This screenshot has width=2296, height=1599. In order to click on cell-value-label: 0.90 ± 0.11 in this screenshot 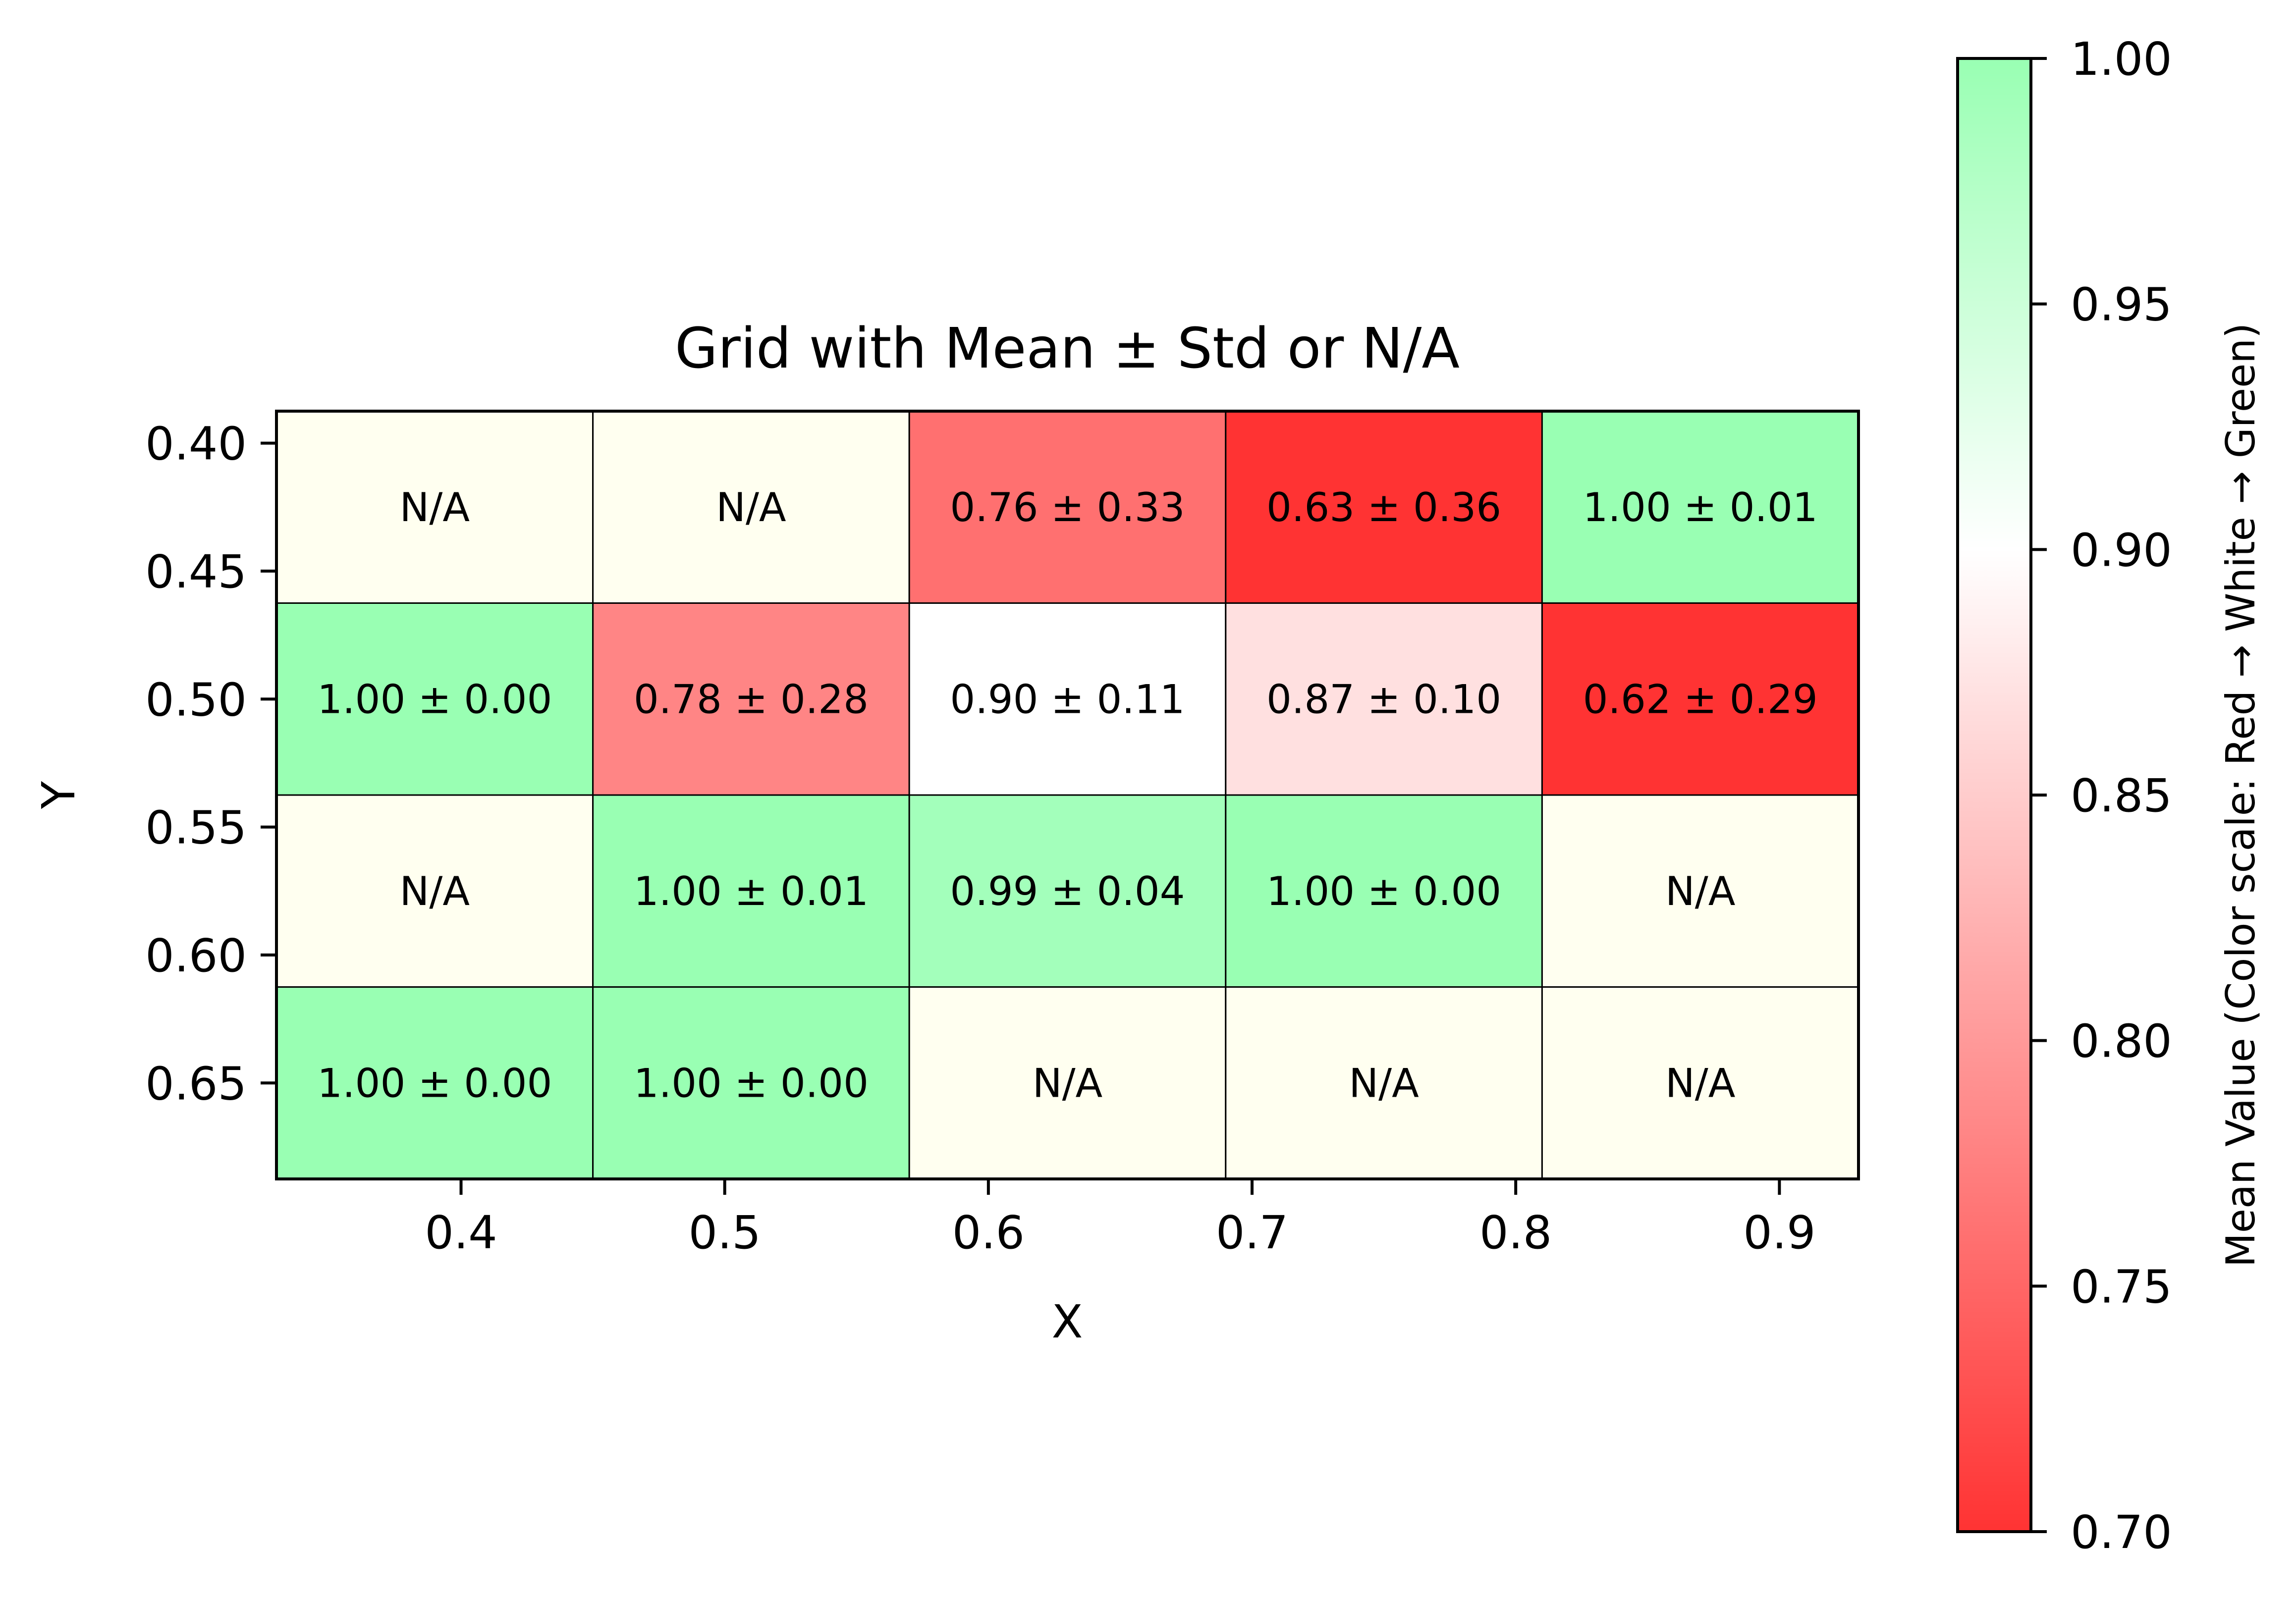, I will do `click(1067, 699)`.